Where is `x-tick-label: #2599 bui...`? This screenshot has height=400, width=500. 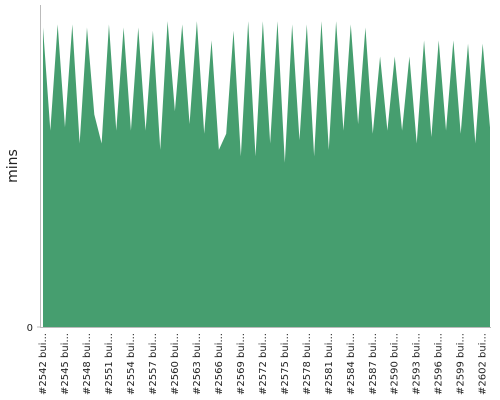
x-tick-label: #2599 bui... is located at coordinates (461, 364).